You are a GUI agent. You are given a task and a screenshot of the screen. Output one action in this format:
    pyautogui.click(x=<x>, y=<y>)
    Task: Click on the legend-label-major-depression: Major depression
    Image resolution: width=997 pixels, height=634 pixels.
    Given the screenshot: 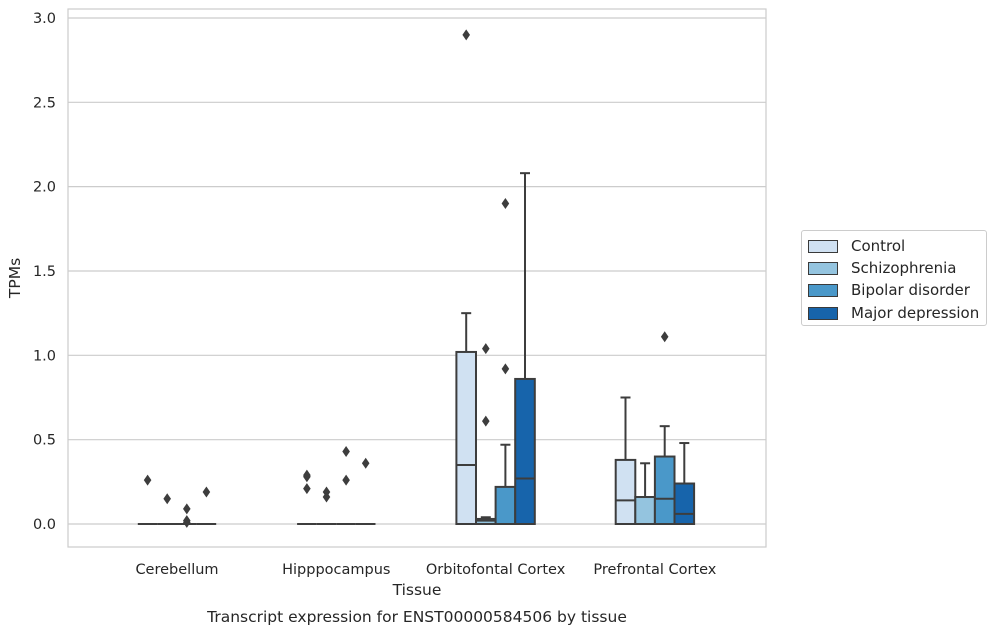 What is the action you would take?
    pyautogui.click(x=915, y=313)
    